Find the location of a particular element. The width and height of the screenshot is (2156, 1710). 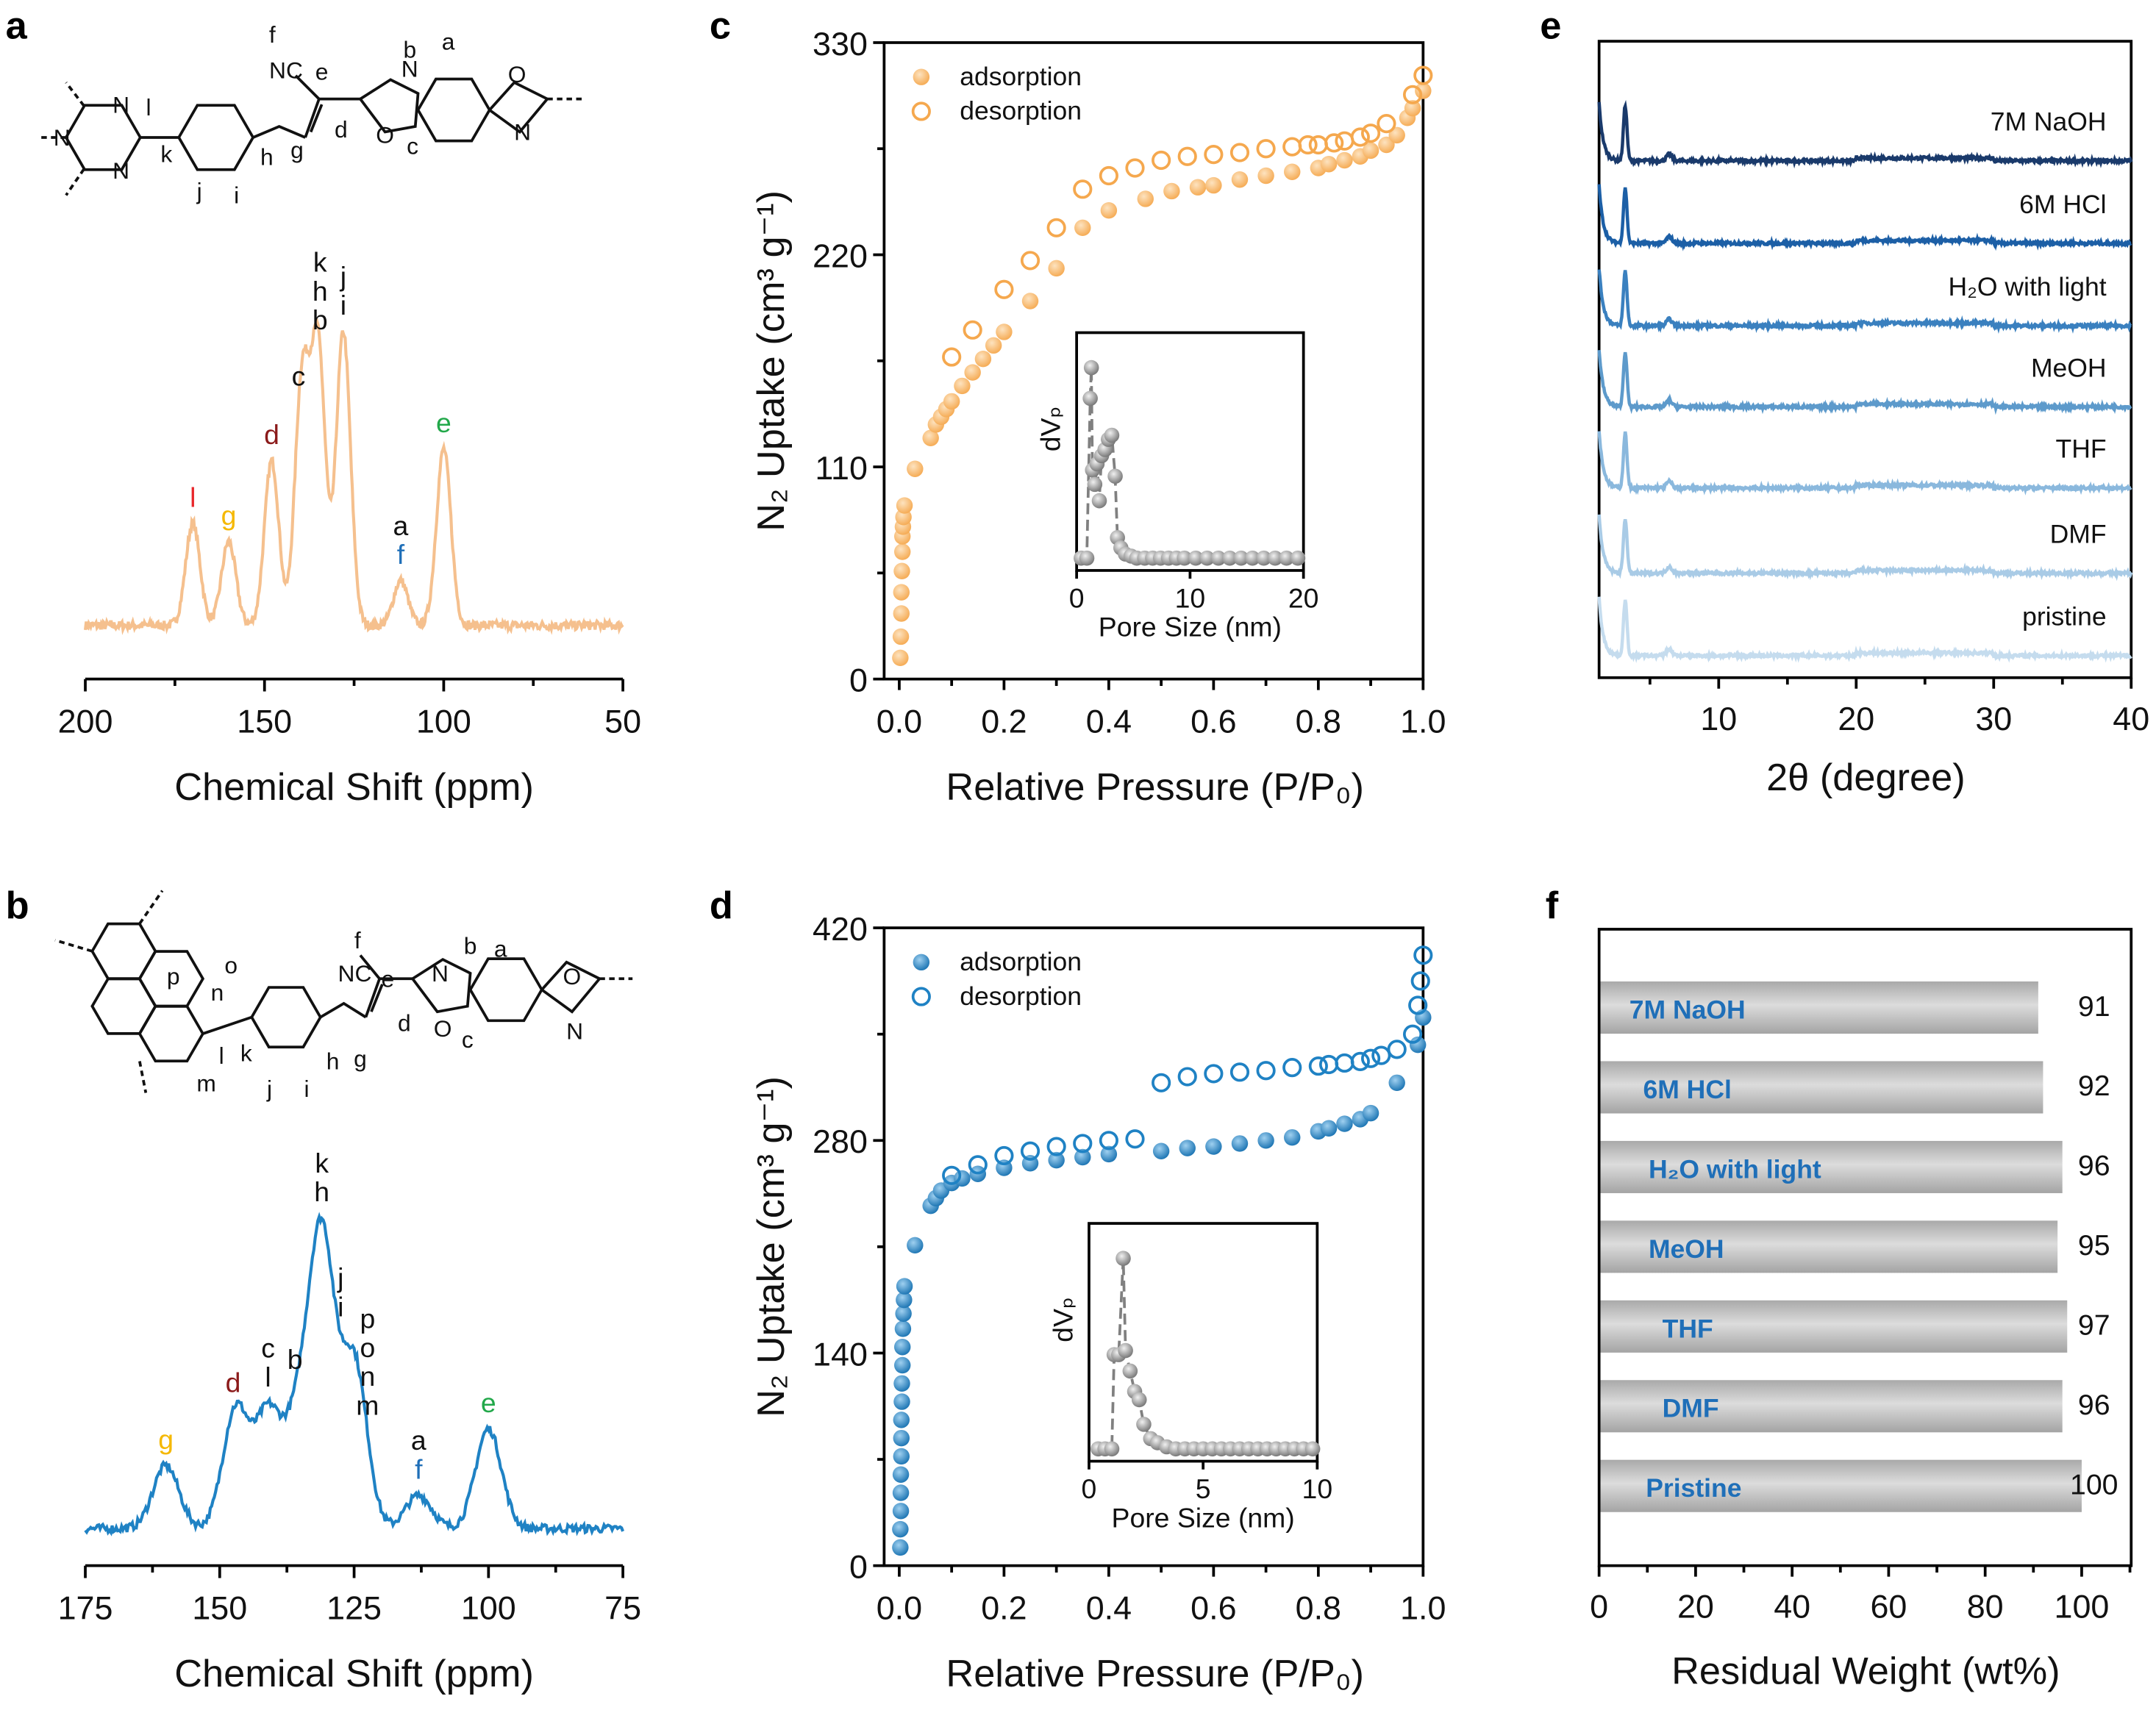

bar is located at coordinates (1841, 1485).